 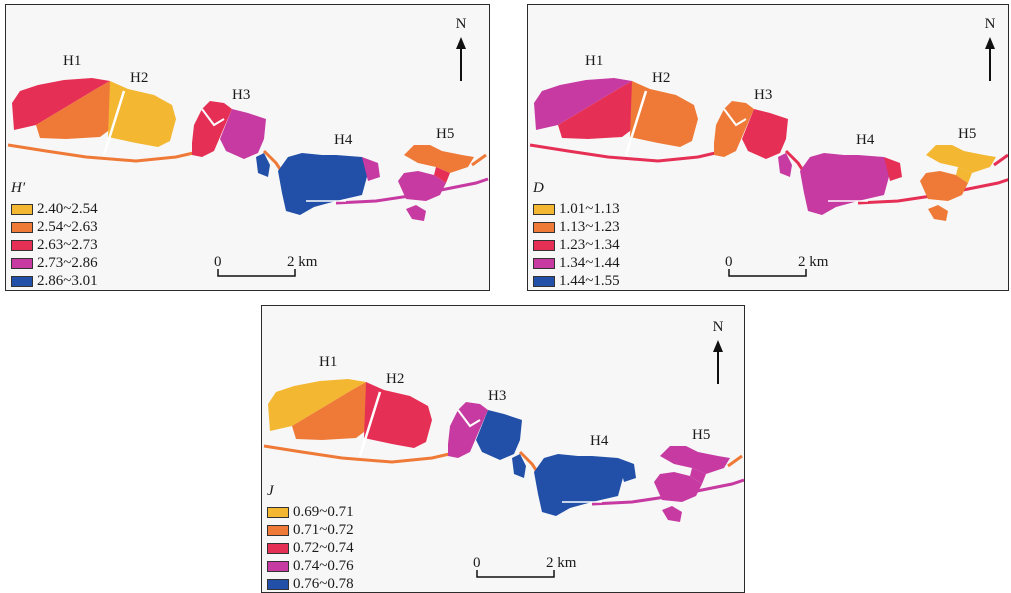 I want to click on legend-item: 2.63~2.73, so click(x=54, y=245).